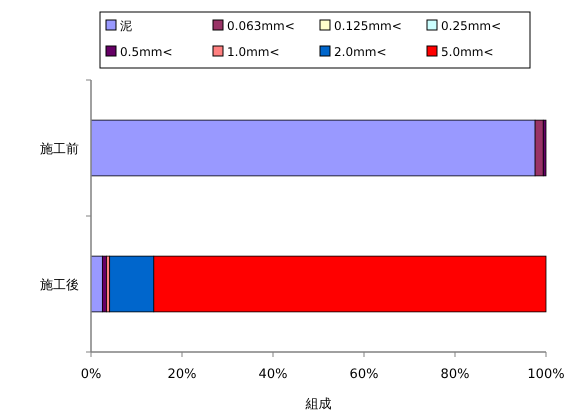  I want to click on x-tick-label: 80%, so click(455, 374).